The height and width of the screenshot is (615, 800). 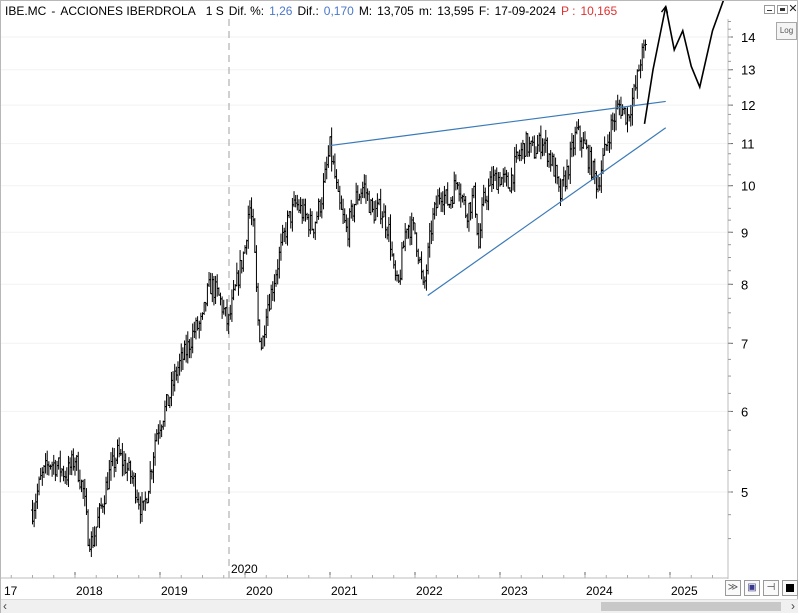 What do you see at coordinates (89, 591) in the screenshot?
I see `x-tick-label: 2018` at bounding box center [89, 591].